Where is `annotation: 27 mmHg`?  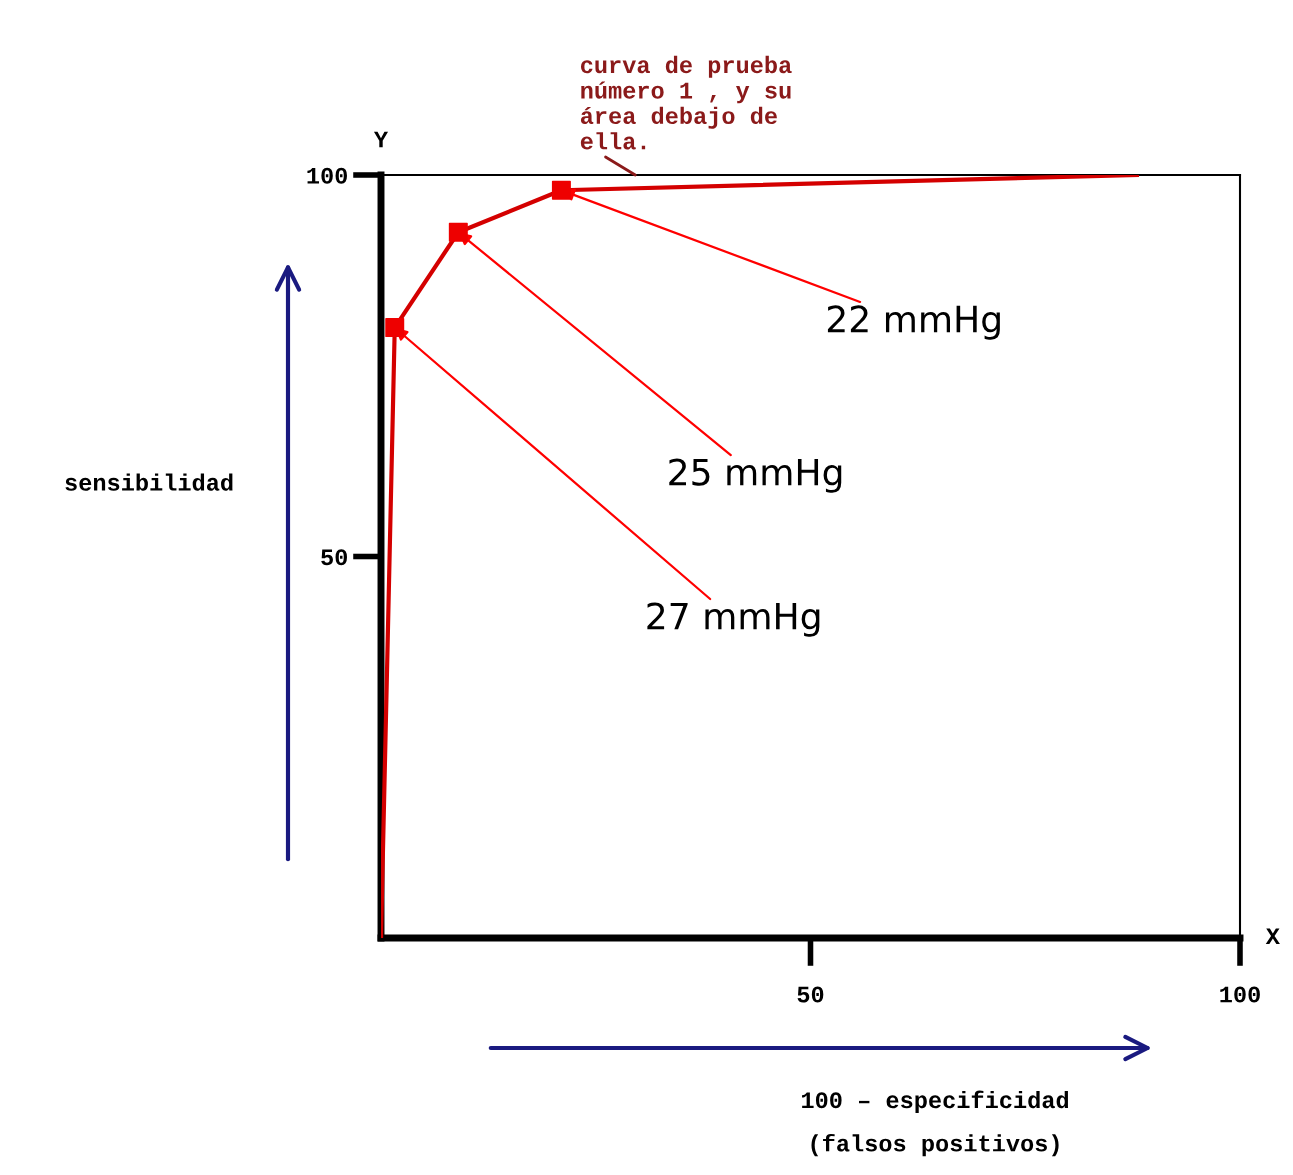
annotation: 27 mmHg is located at coordinates (733, 619).